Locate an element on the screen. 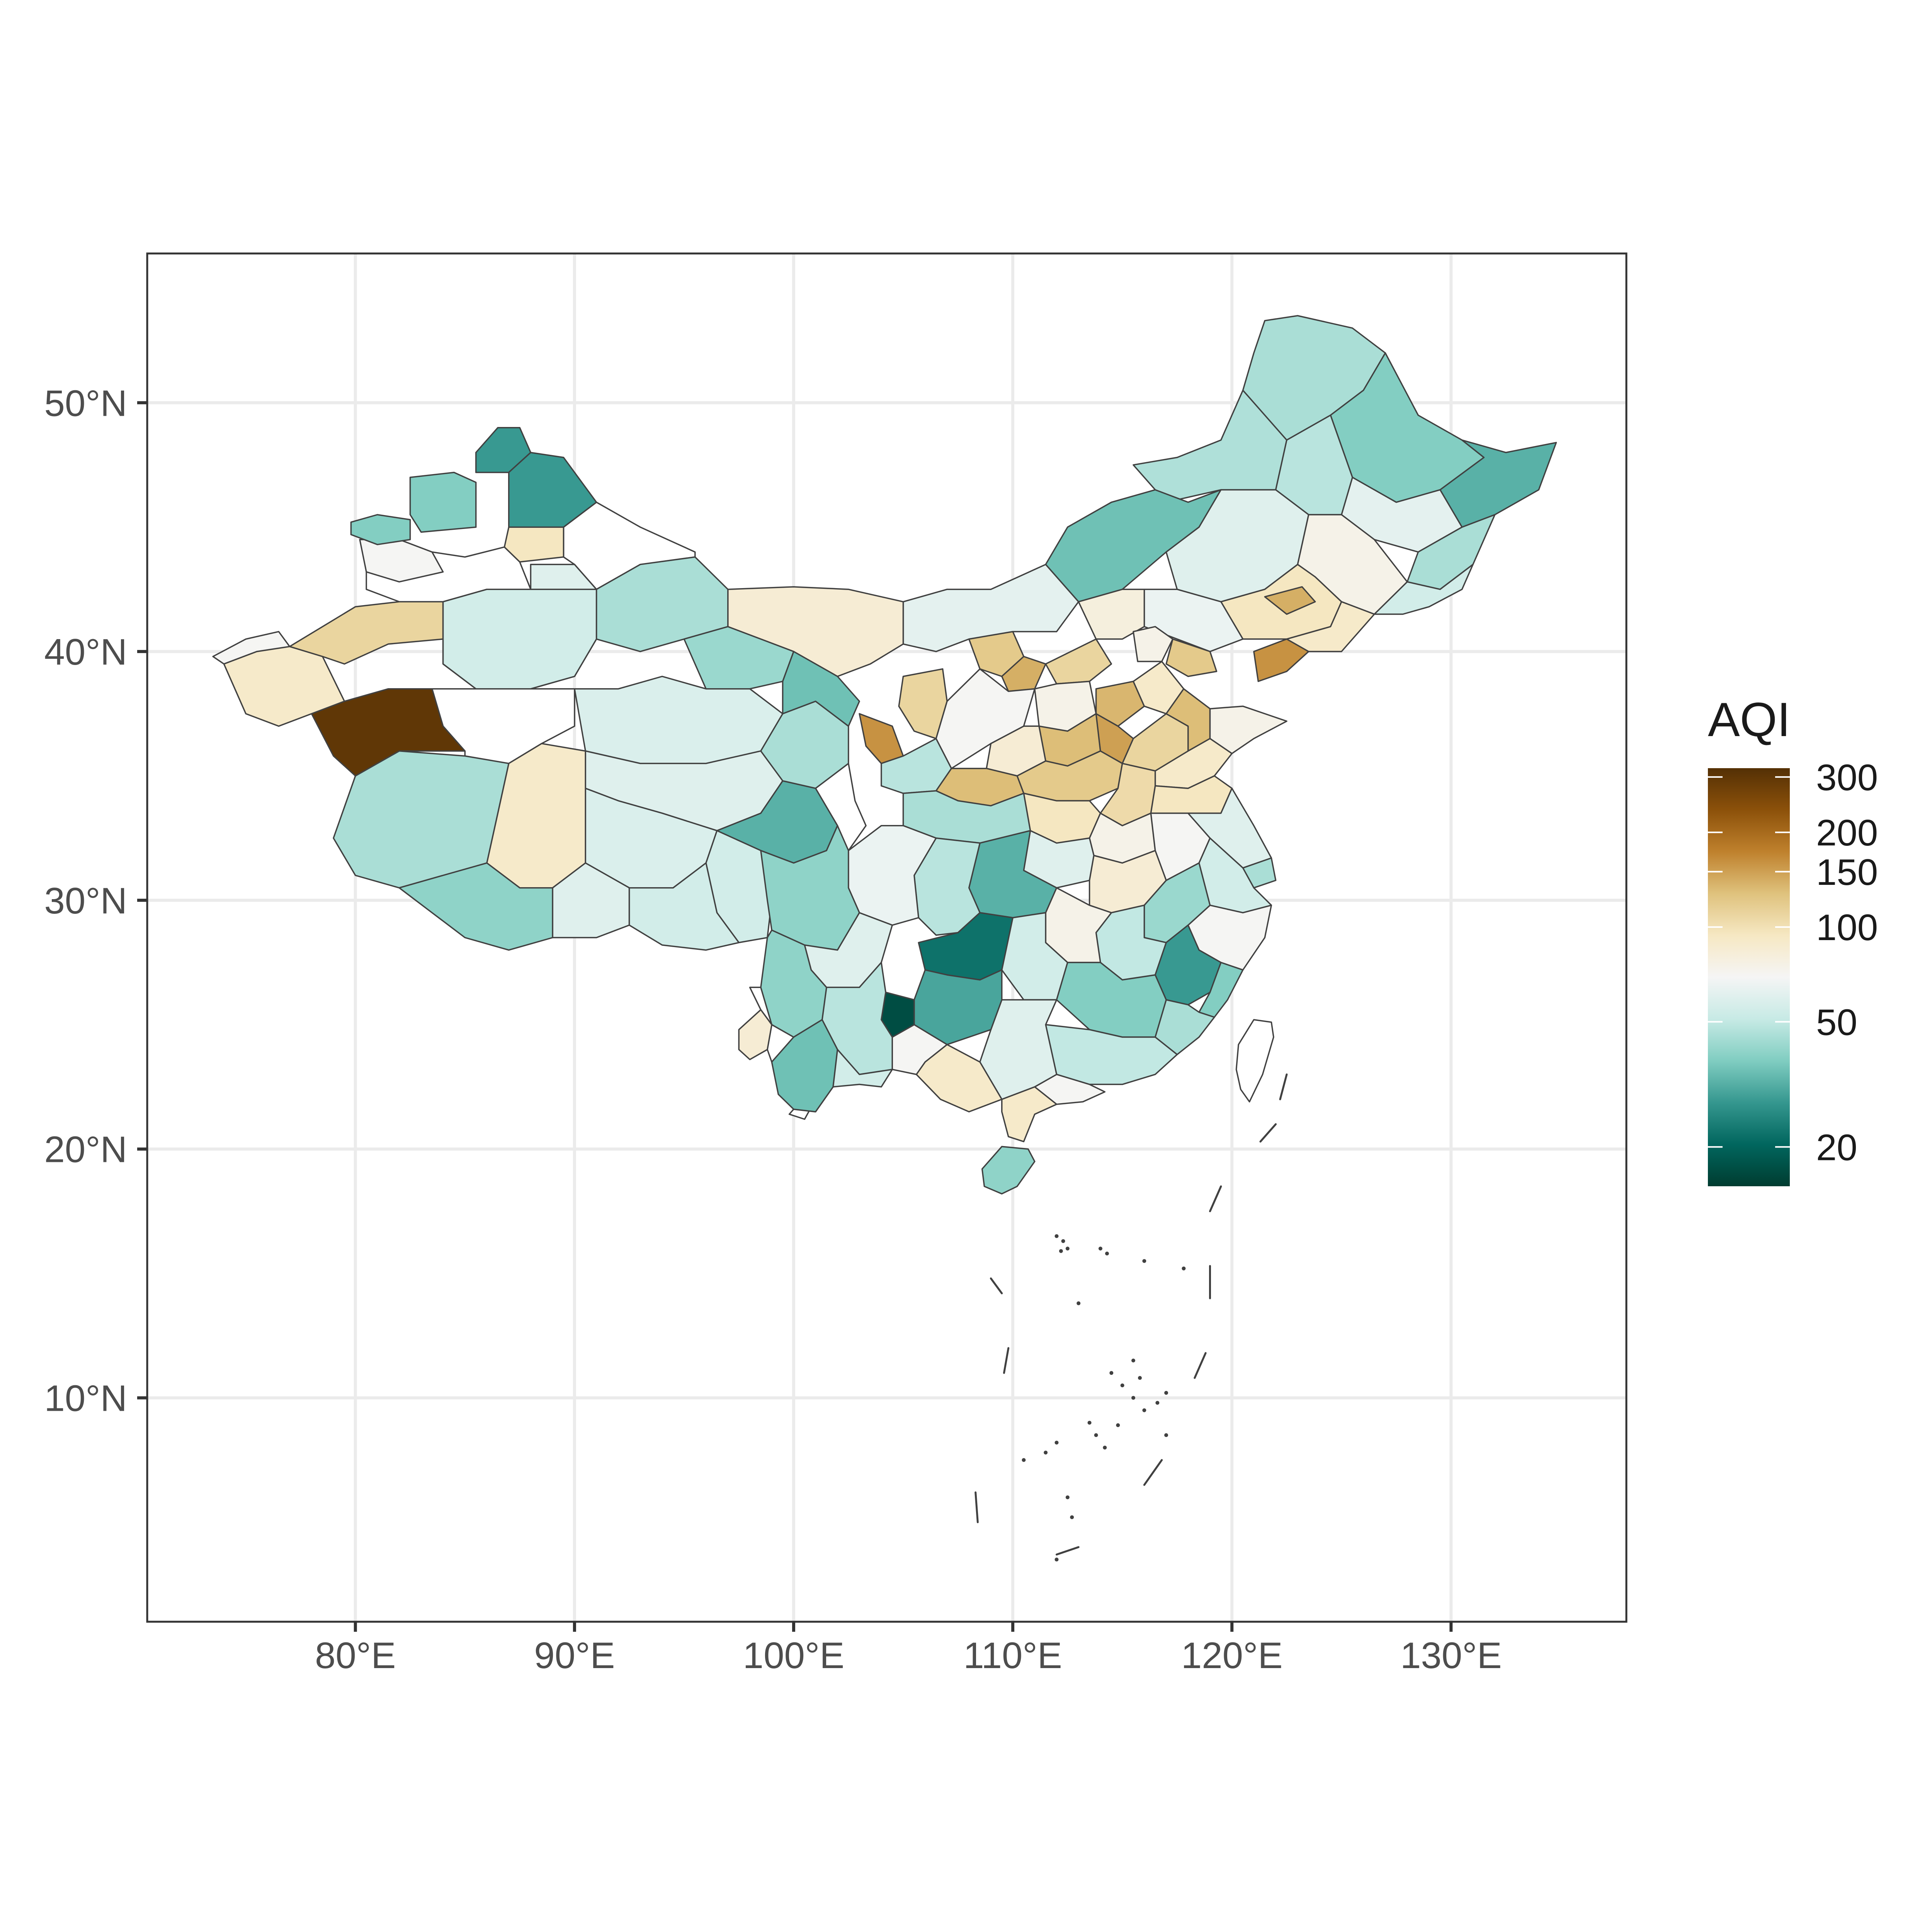 The image size is (1932, 1932). region-shijiazhuang is located at coordinates (1120, 703).